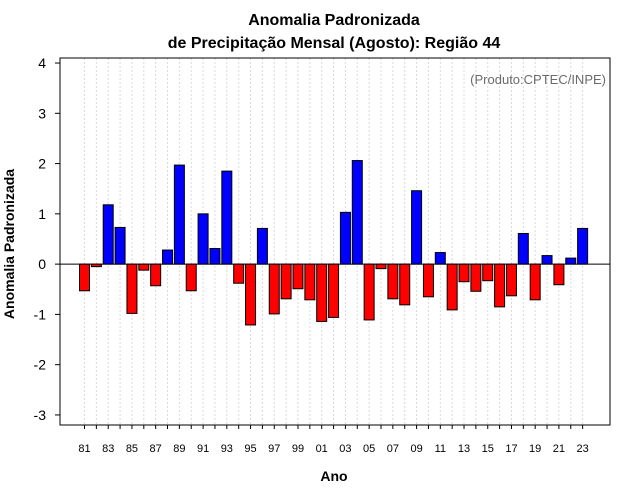 The width and height of the screenshot is (640, 500). Describe the element at coordinates (250, 449) in the screenshot. I see `x-tick-label: 95` at that location.